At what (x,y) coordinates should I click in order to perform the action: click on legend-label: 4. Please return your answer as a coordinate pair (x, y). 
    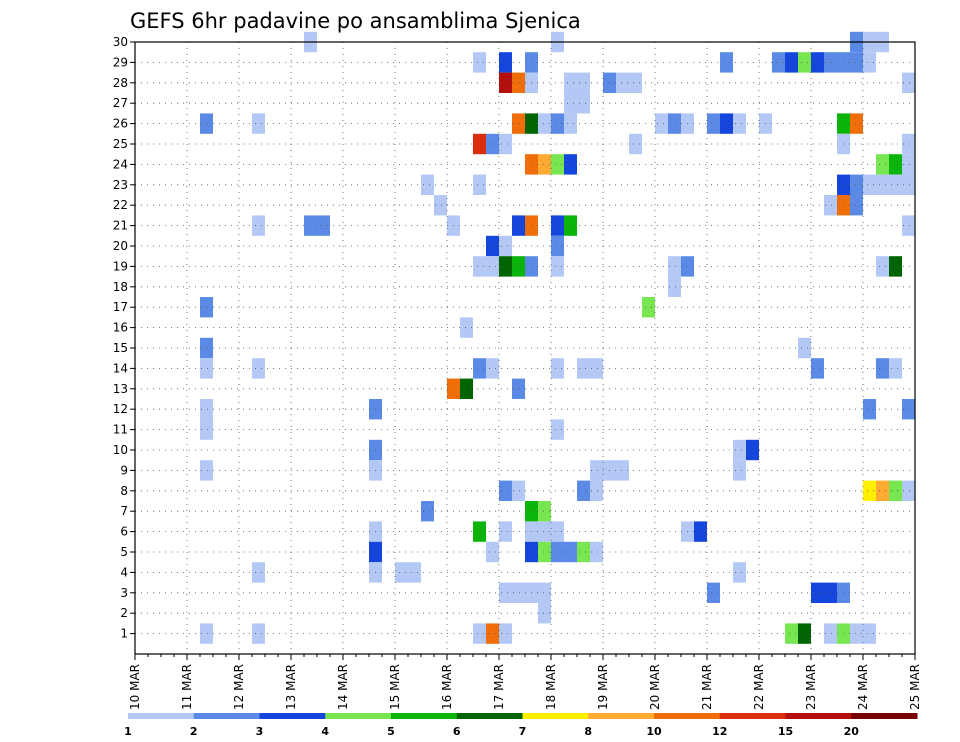
    Looking at the image, I should click on (325, 731).